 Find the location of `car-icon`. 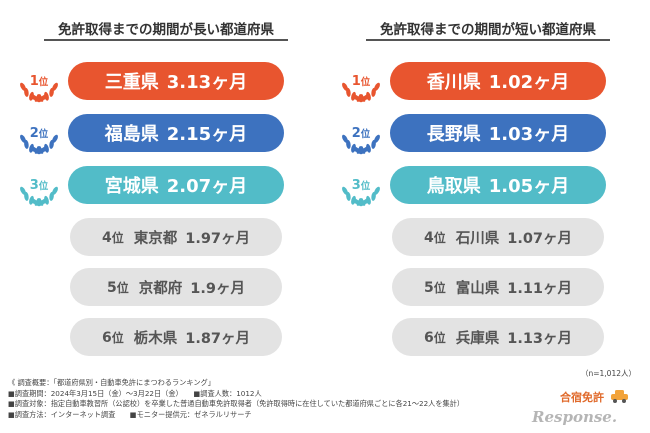

car-icon is located at coordinates (619, 396).